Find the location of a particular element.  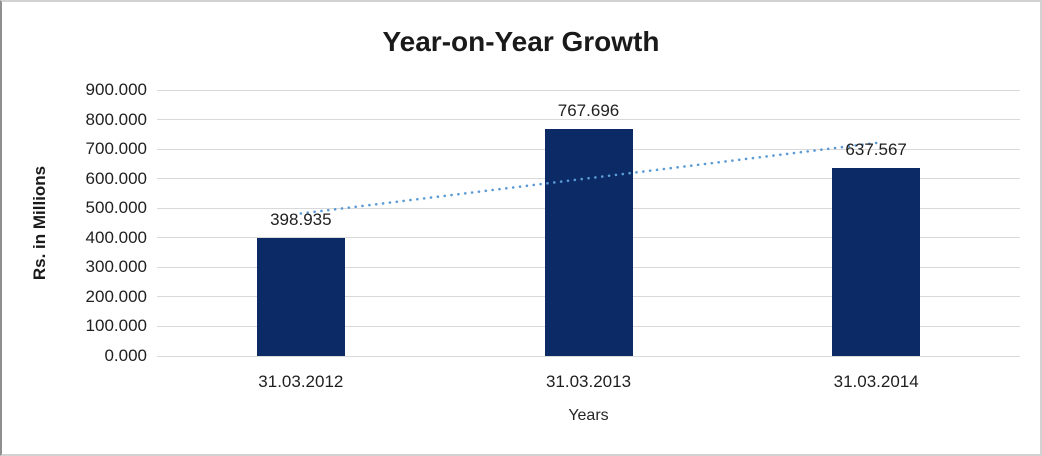

data-label: 398.935 is located at coordinates (301, 220).